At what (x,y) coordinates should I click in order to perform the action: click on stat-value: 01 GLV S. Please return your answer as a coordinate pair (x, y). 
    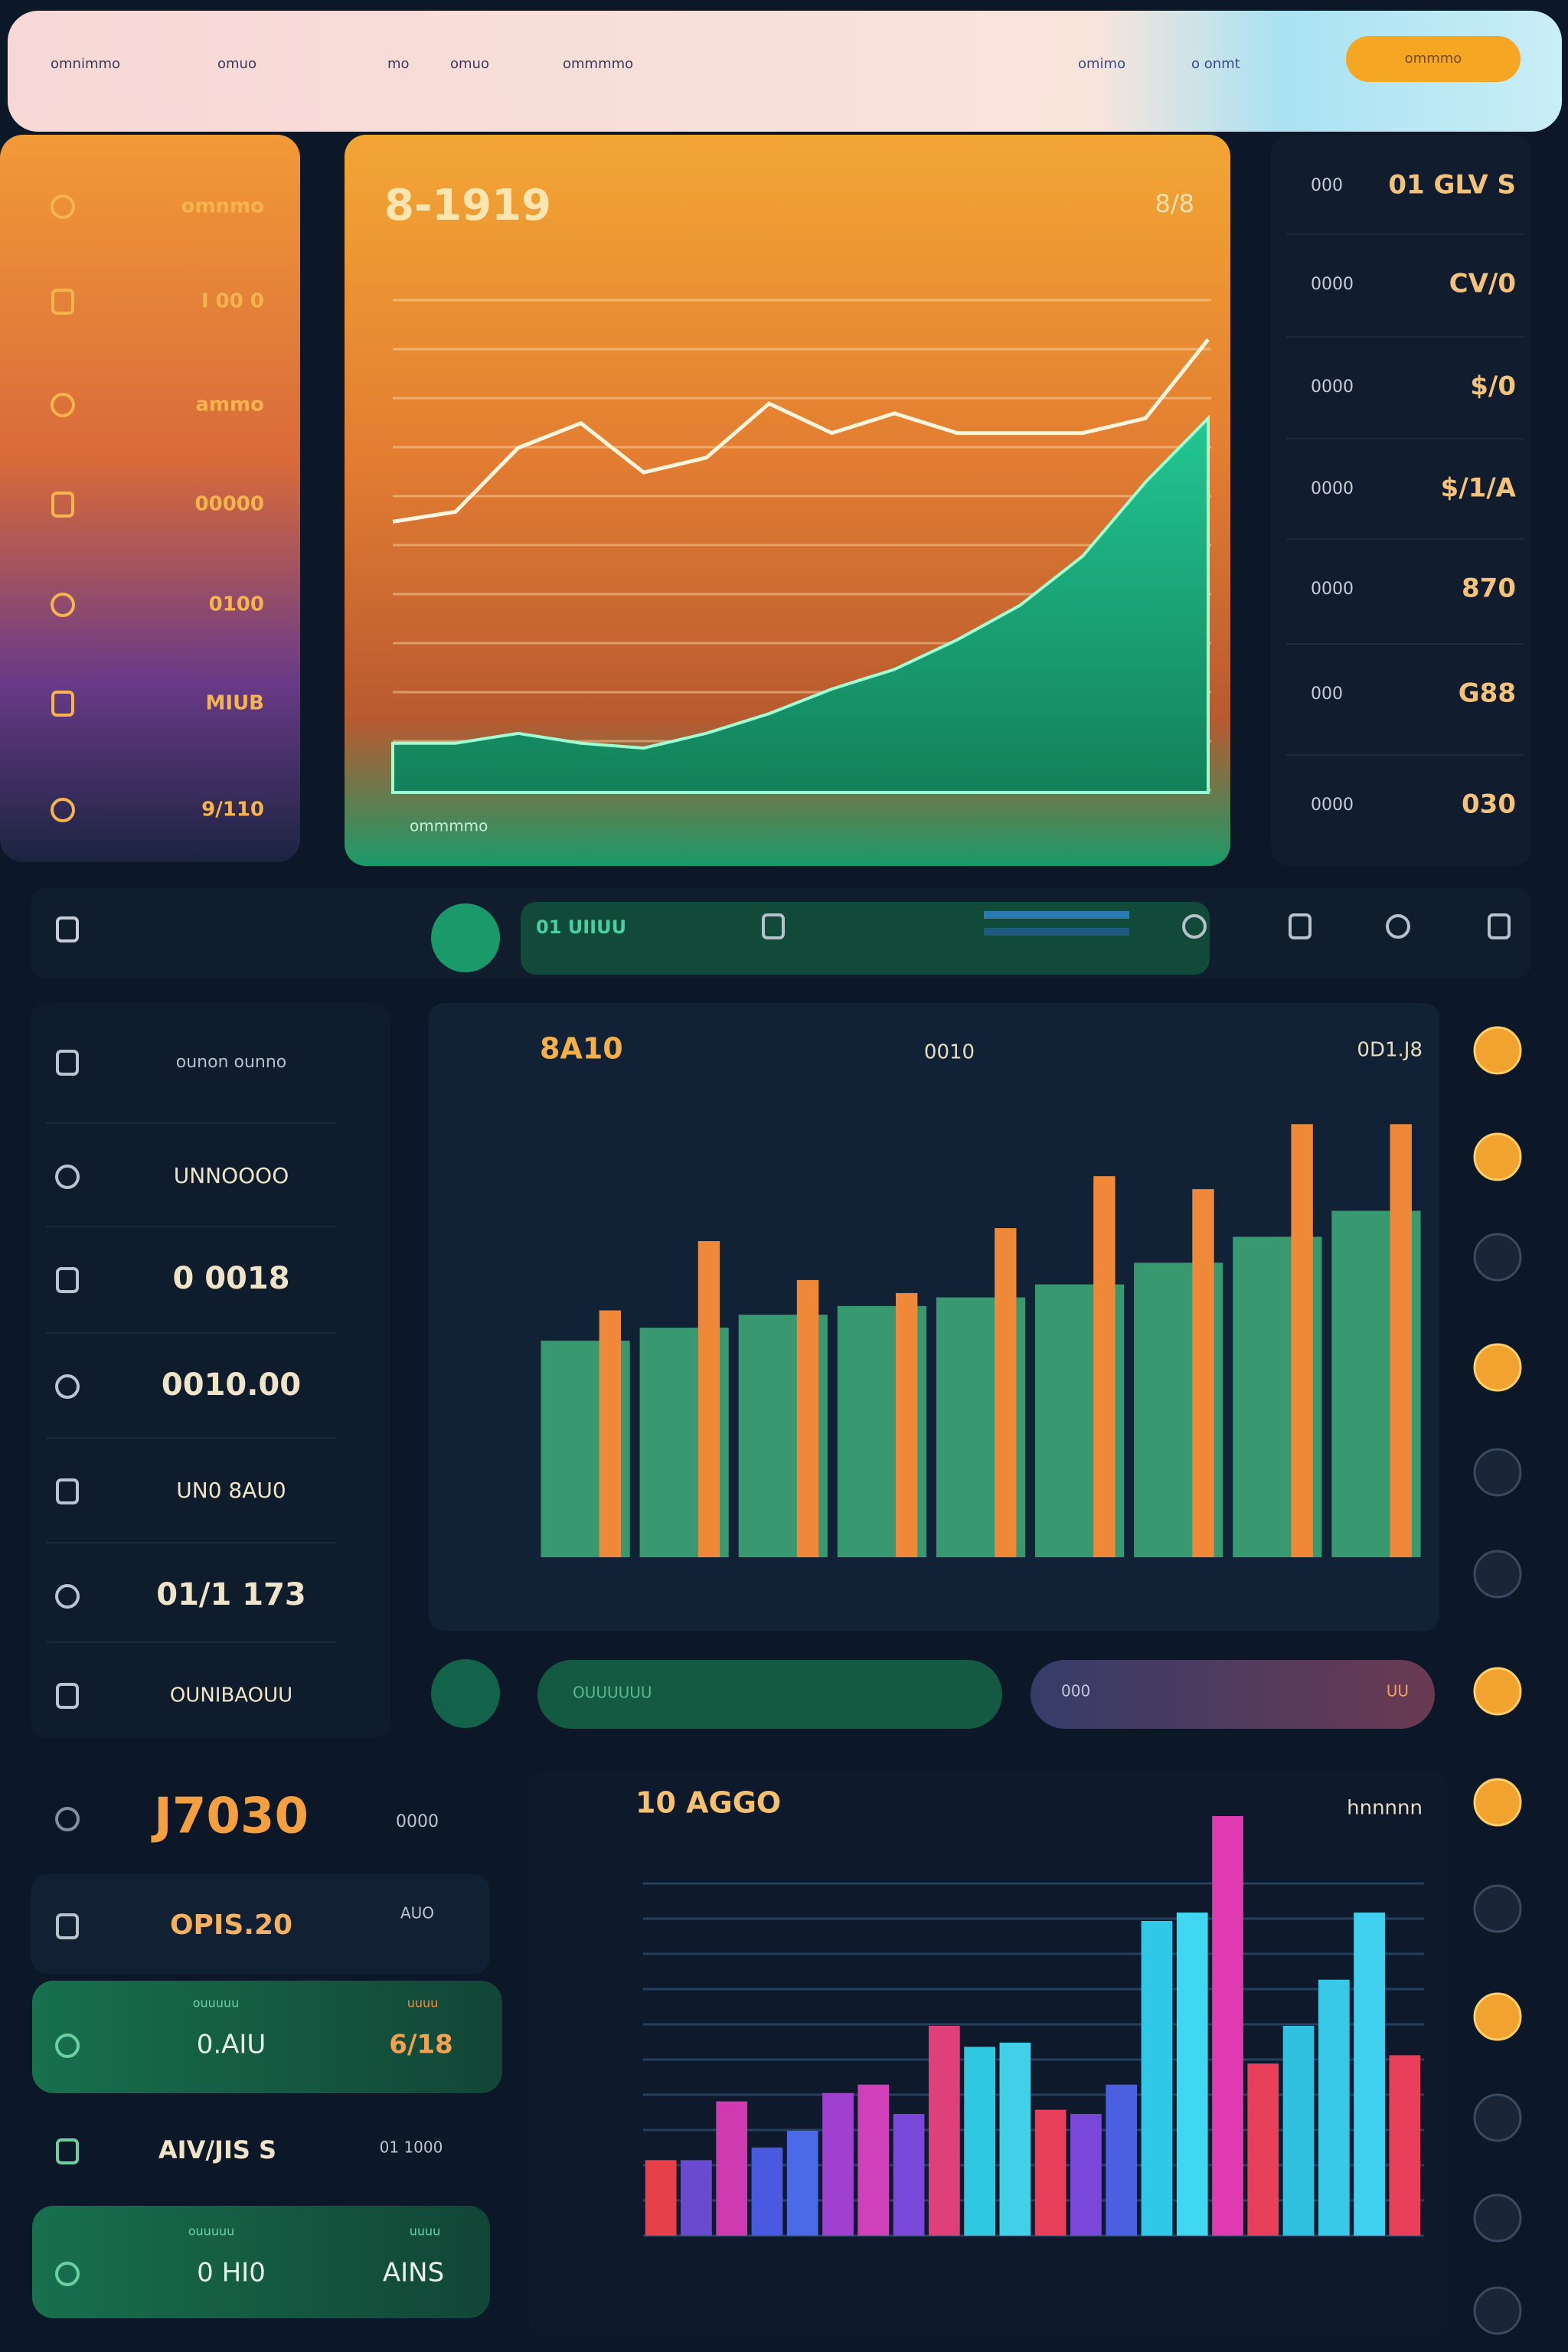
    Looking at the image, I should click on (1452, 185).